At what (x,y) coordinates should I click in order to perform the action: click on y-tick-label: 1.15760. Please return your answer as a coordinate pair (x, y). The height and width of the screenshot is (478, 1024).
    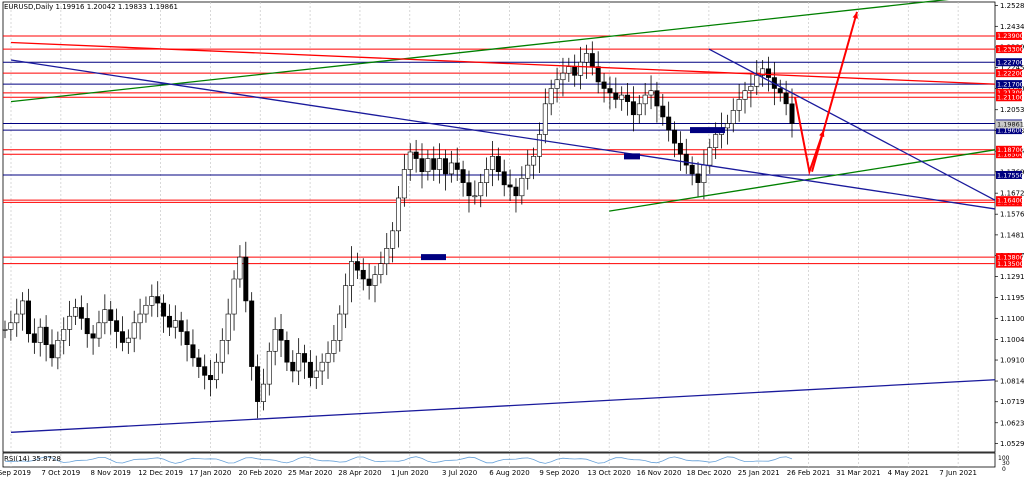
    Looking at the image, I should click on (1012, 215).